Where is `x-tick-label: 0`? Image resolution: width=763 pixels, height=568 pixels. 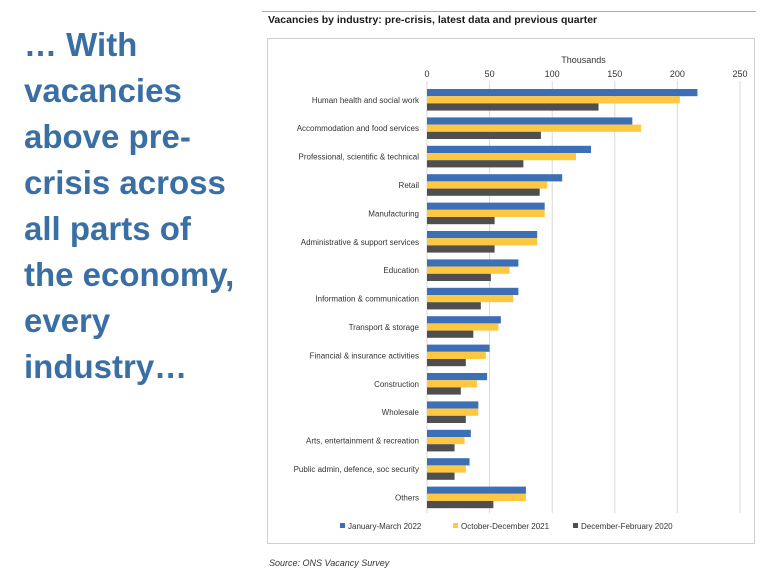
x-tick-label: 0 is located at coordinates (426, 74).